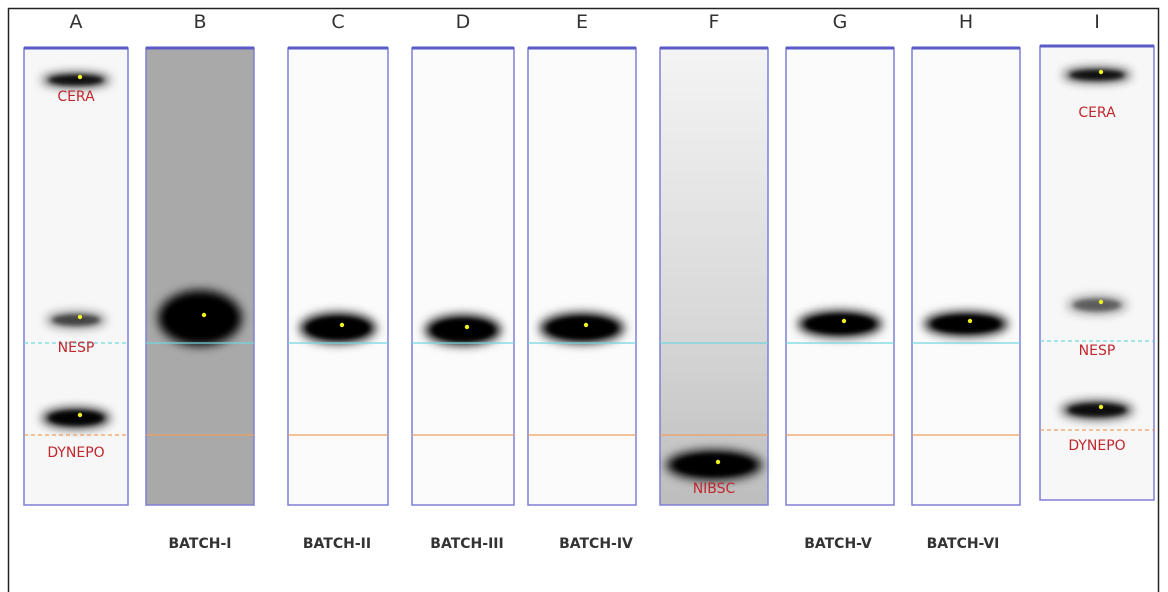  What do you see at coordinates (200, 544) in the screenshot?
I see `batch-label: BATCH-I` at bounding box center [200, 544].